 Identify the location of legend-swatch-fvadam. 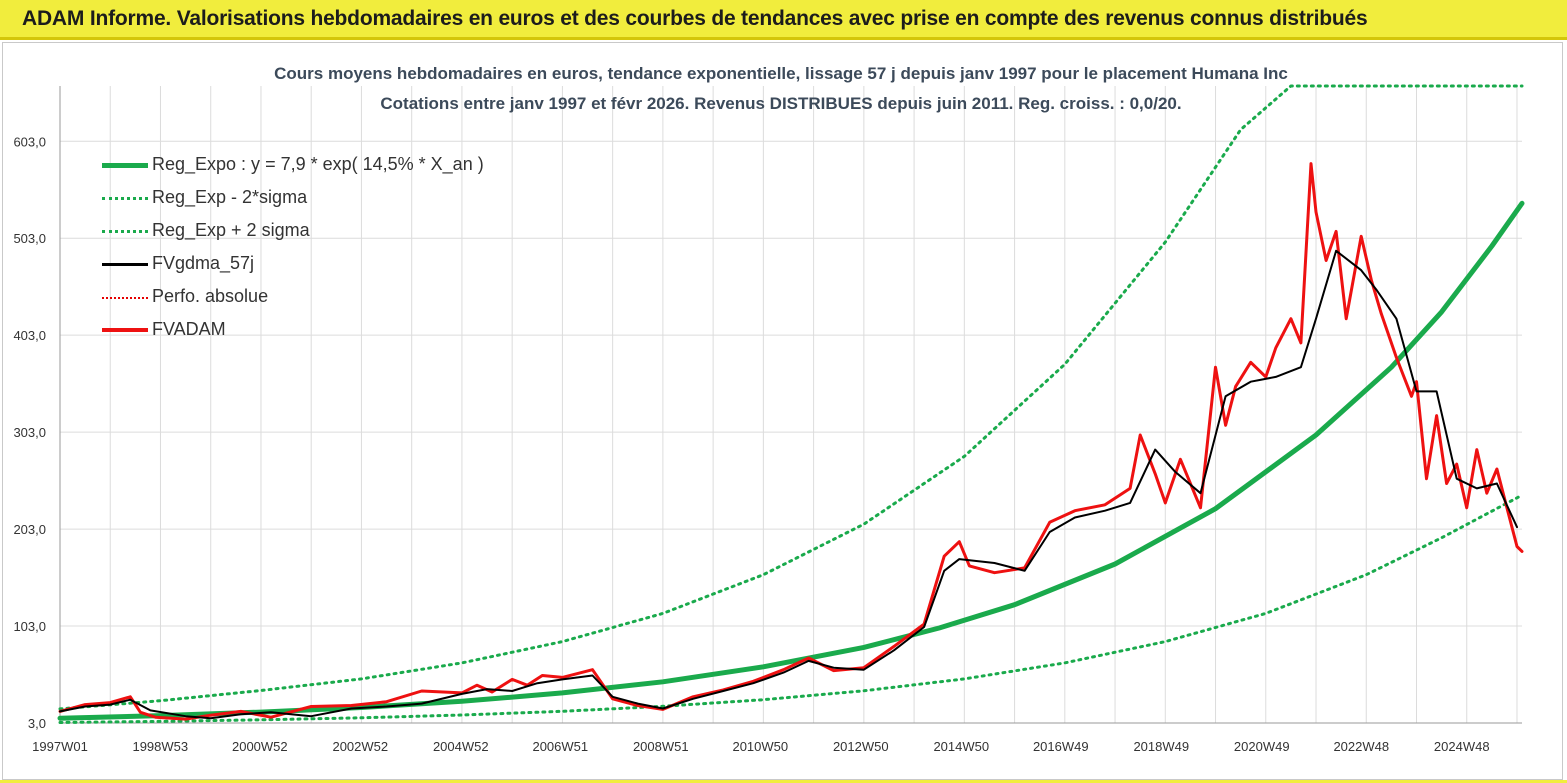
(125, 330).